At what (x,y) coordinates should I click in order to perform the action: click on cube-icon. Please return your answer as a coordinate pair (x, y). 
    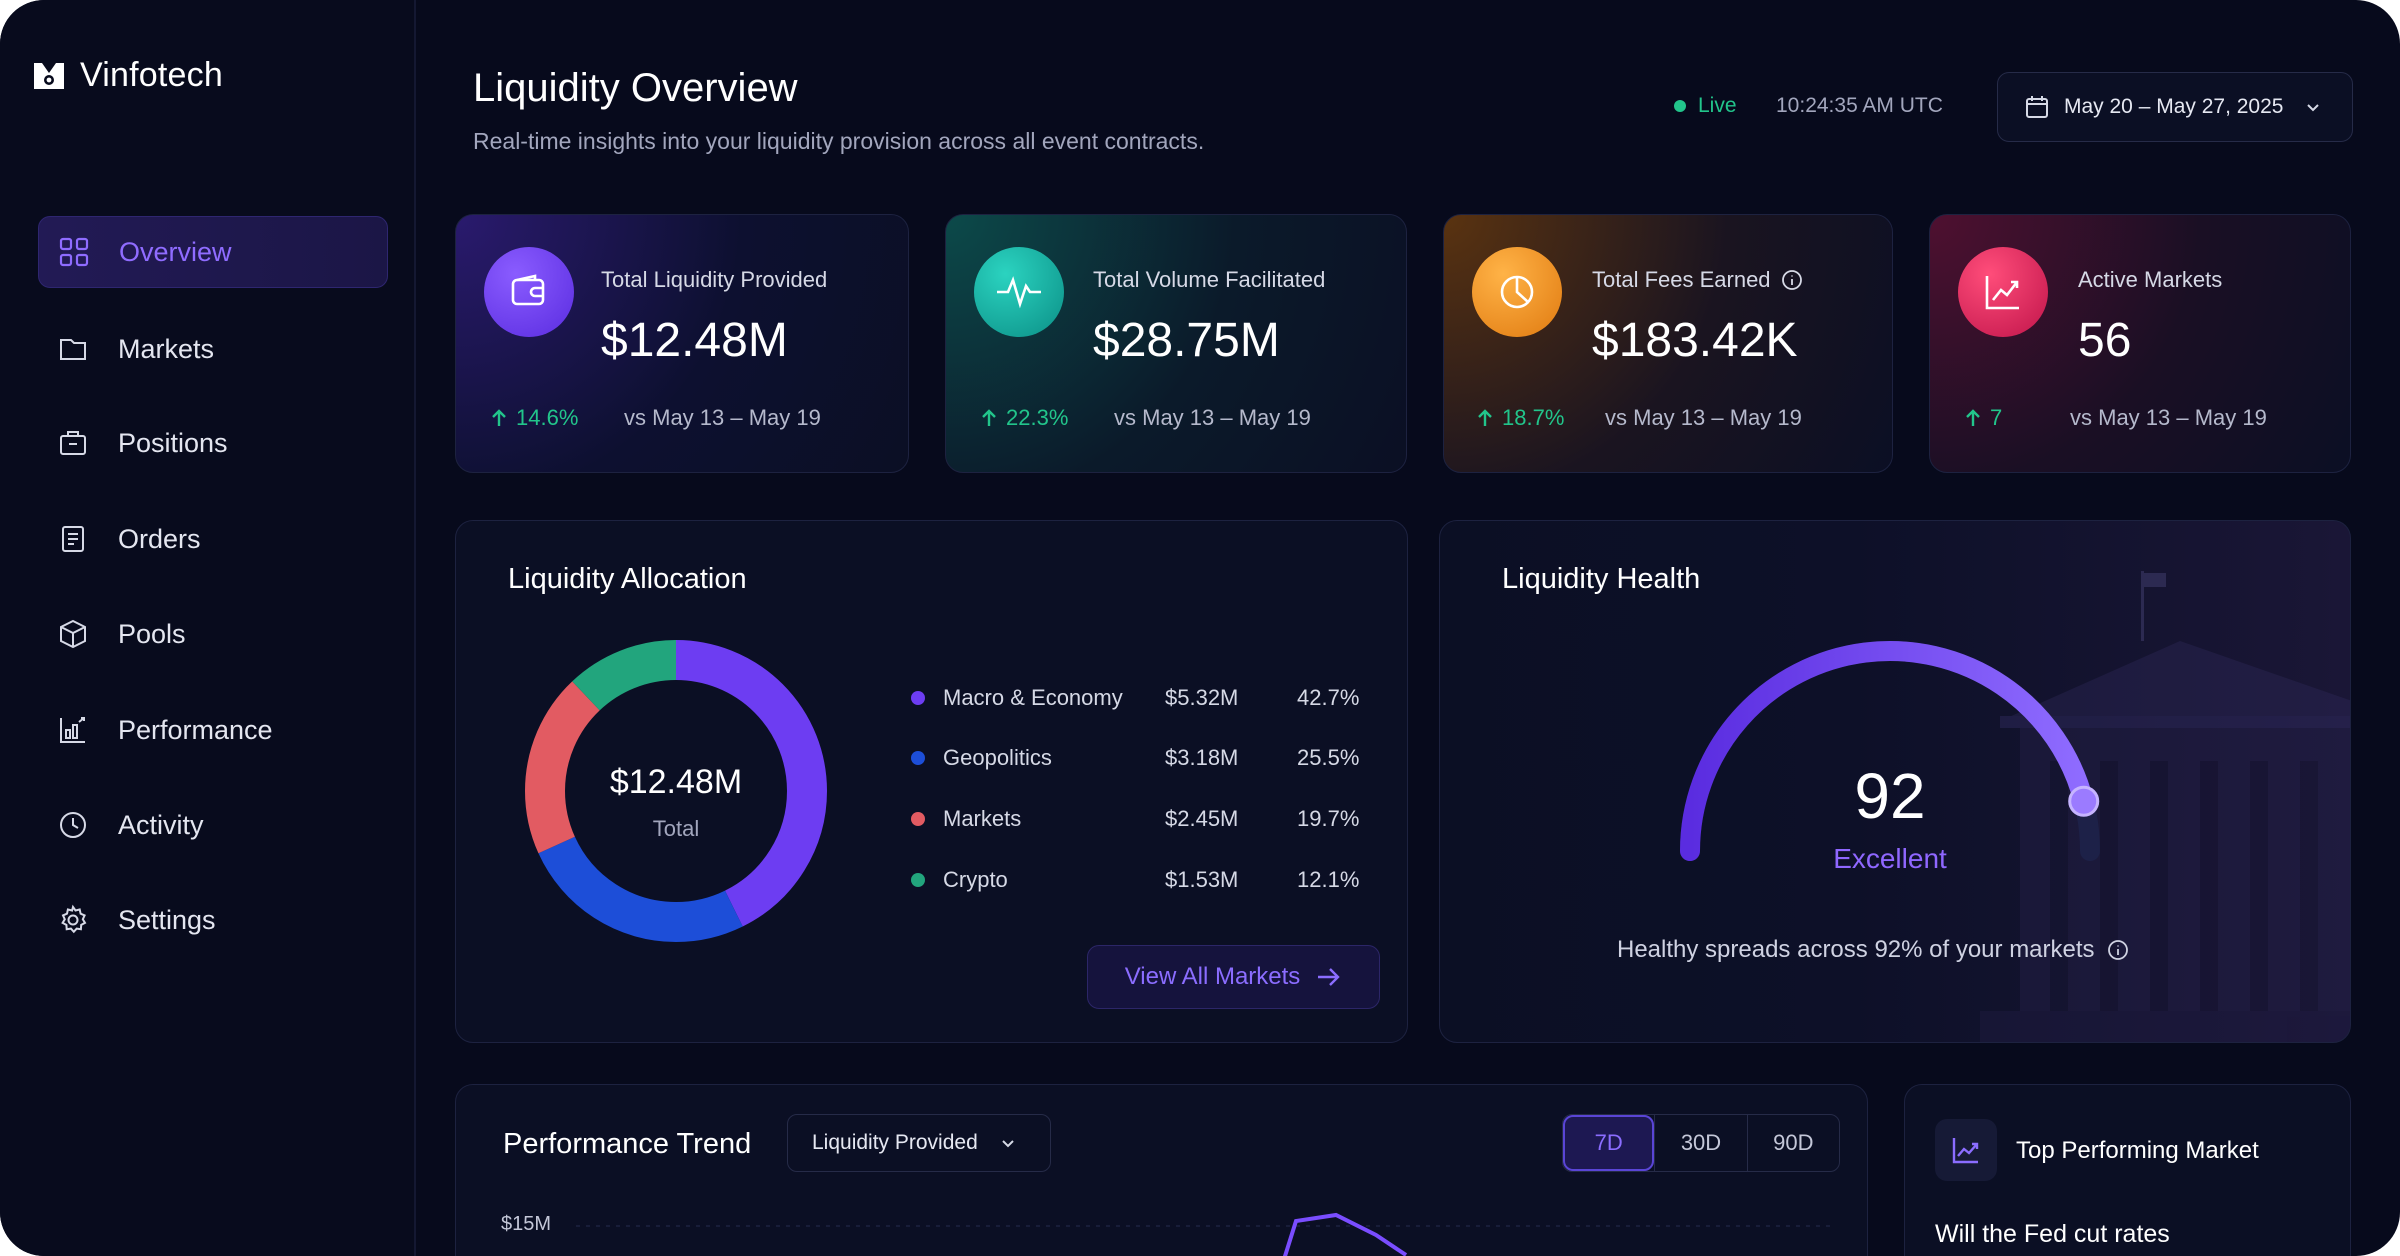
    Looking at the image, I should click on (73, 634).